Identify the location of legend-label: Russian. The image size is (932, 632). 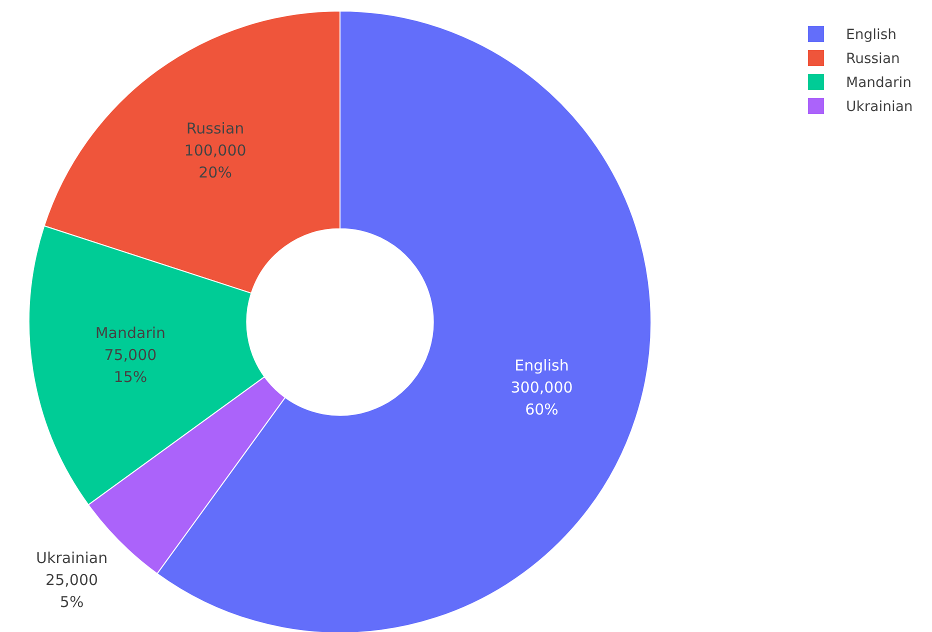
(873, 59).